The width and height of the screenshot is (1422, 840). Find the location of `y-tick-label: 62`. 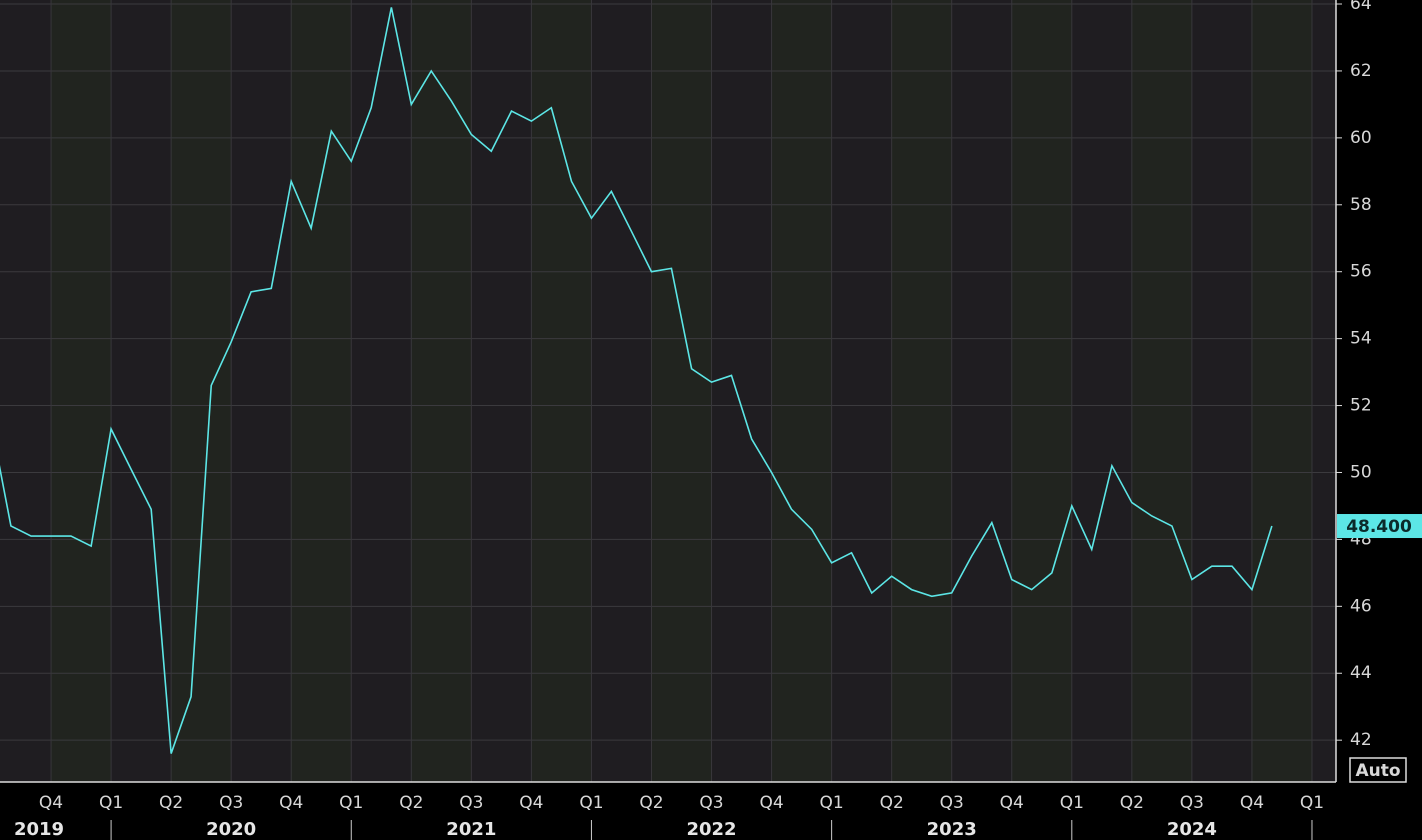

y-tick-label: 62 is located at coordinates (1361, 71).